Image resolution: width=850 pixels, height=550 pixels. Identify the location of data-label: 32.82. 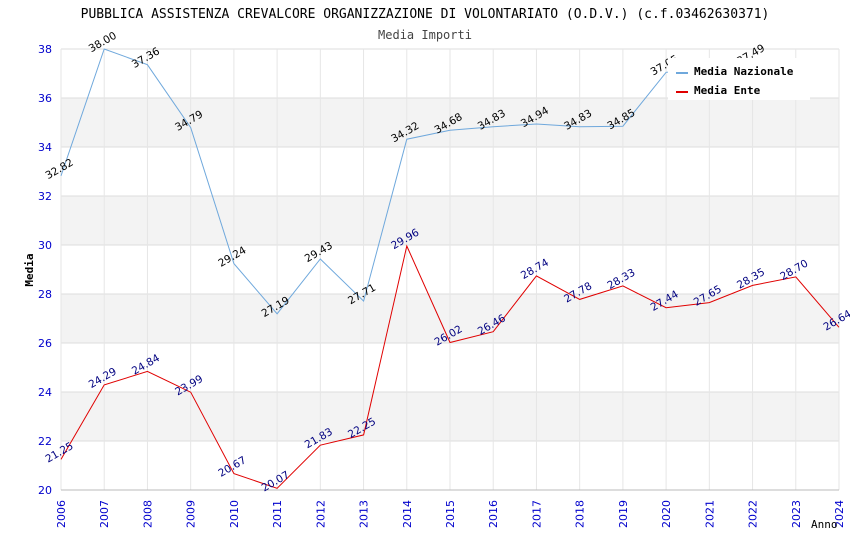
(59, 169).